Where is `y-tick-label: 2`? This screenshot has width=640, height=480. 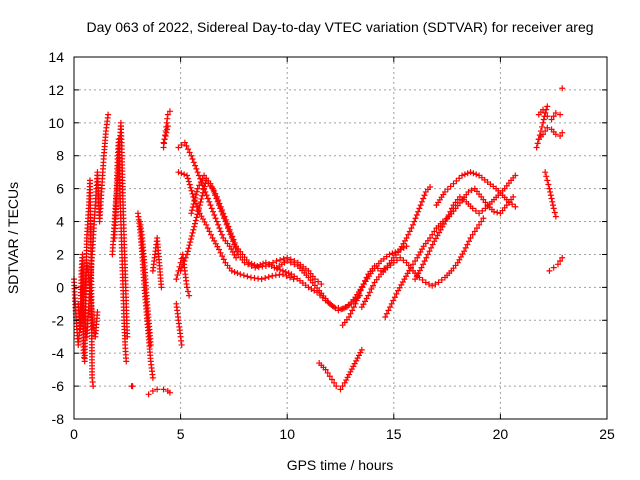
y-tick-label: 2 is located at coordinates (60, 254).